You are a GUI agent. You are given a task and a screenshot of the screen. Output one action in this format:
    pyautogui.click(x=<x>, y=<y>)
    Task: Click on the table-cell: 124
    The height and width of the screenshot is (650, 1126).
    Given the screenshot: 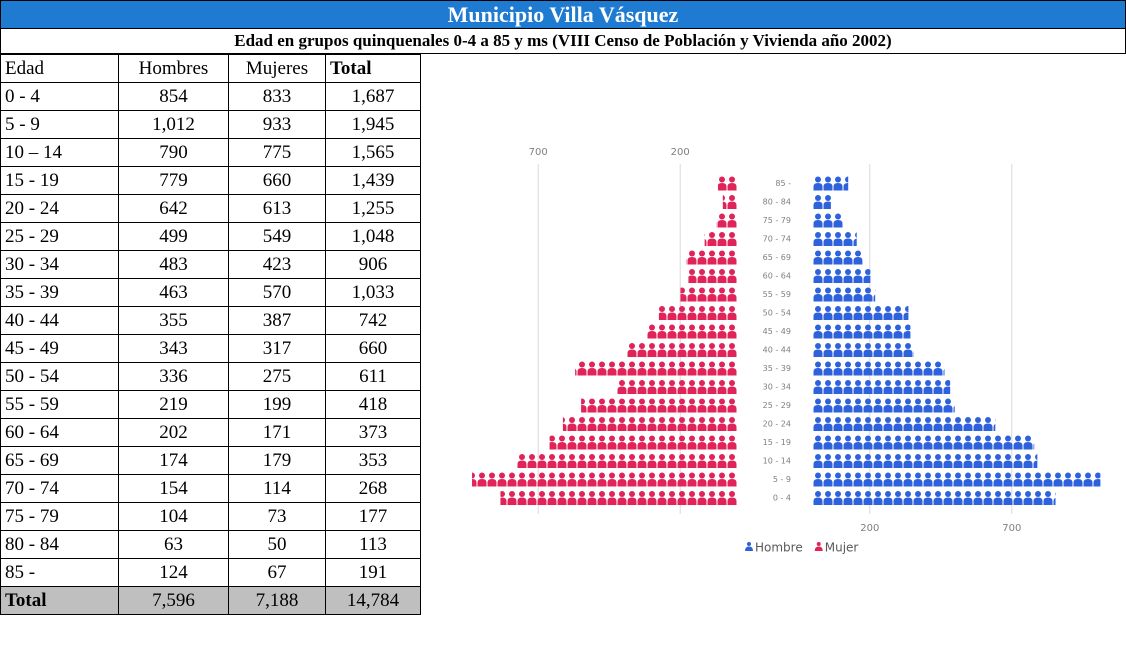 What is the action you would take?
    pyautogui.click(x=173, y=572)
    